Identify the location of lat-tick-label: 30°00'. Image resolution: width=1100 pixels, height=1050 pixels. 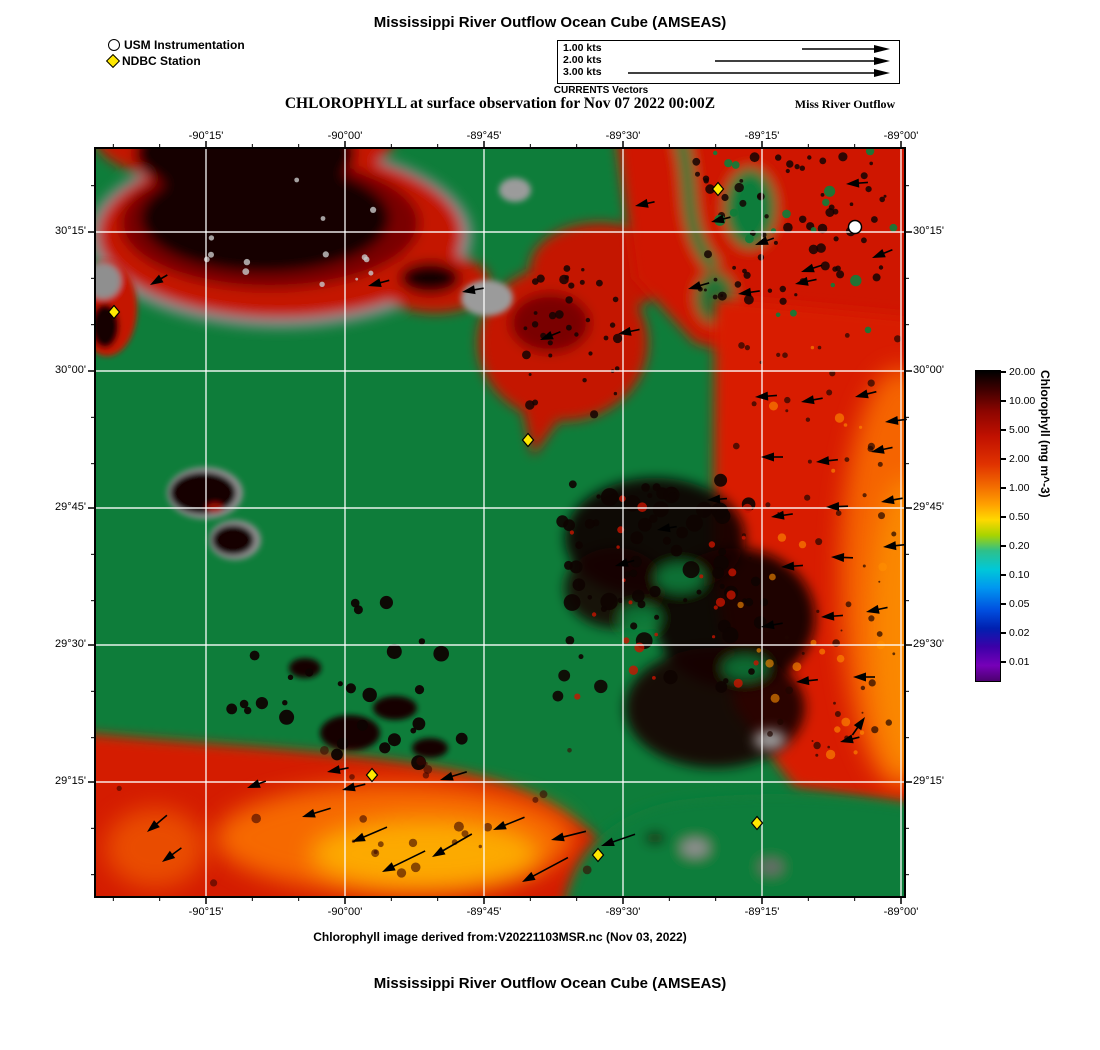
(70, 370).